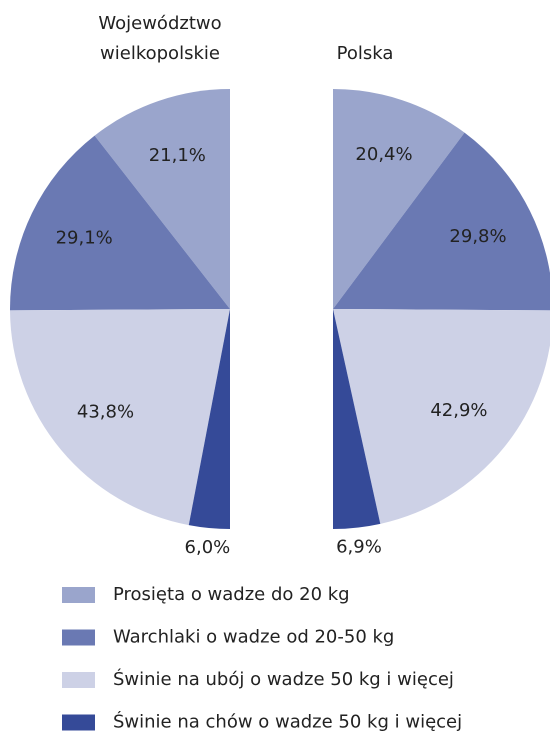  Describe the element at coordinates (208, 547) in the screenshot. I see `value-label: 6,0%` at that location.